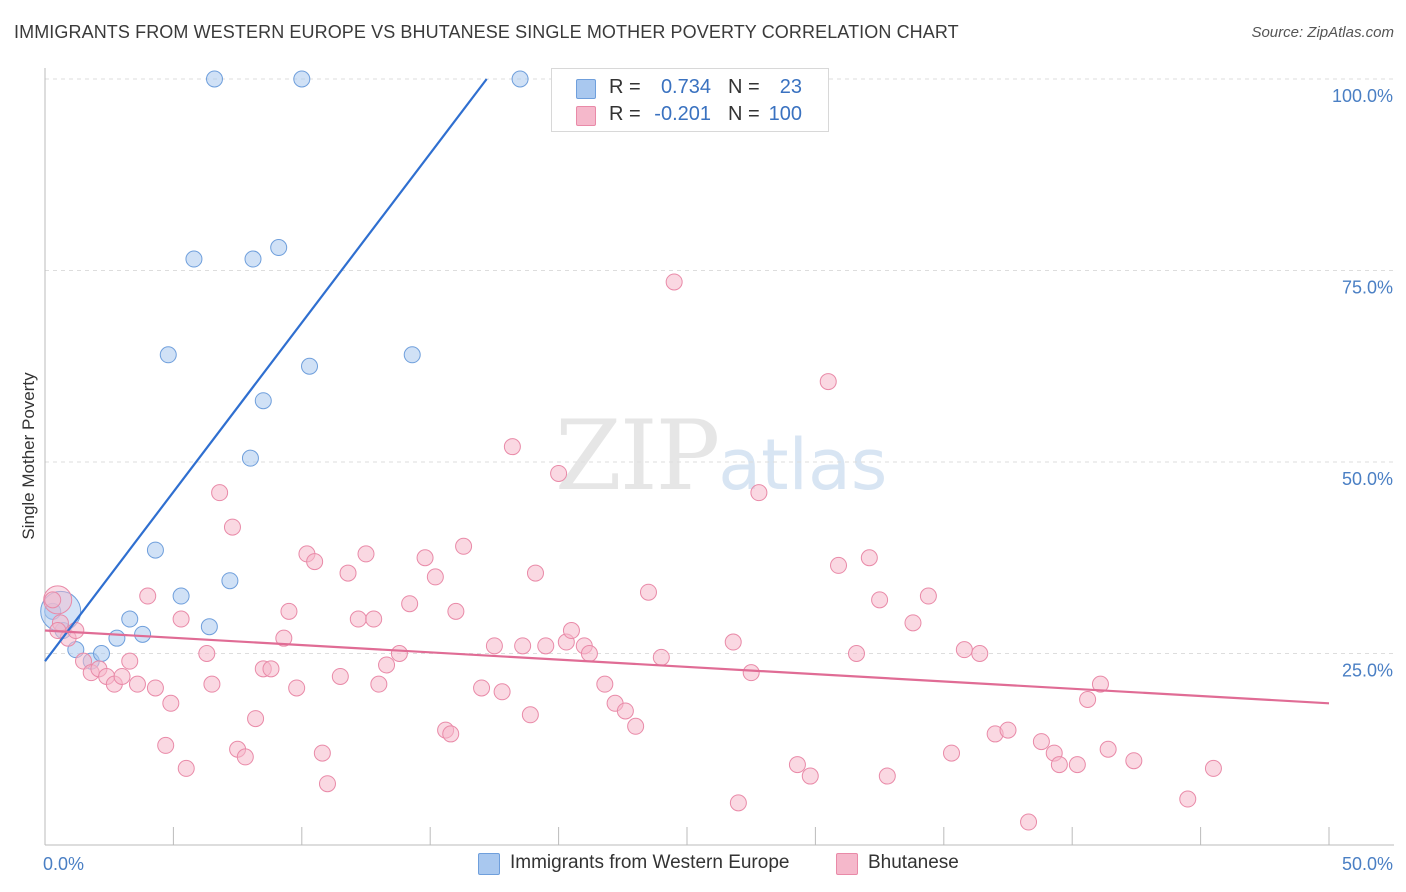 The image size is (1406, 892). Describe the element at coordinates (690, 100) in the screenshot. I see `legend-box: R = 0.734 N = 23 R = -0.201 N = 100` at that location.